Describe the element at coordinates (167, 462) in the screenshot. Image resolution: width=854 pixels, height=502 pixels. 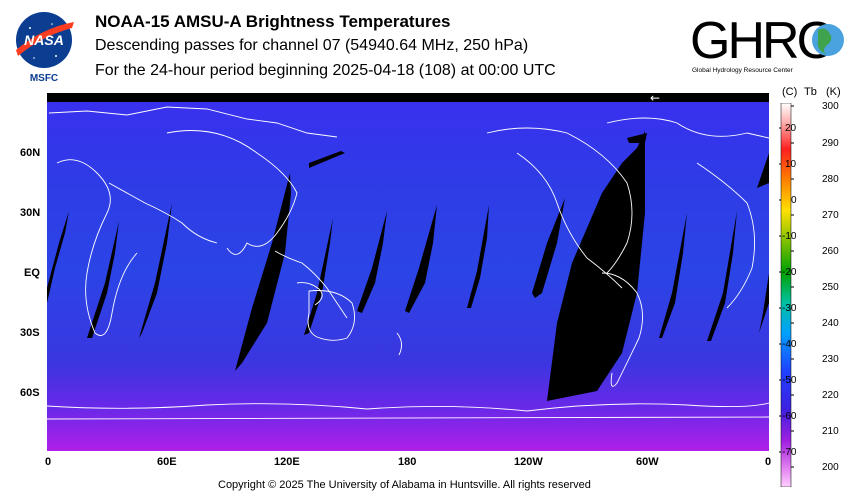
I see `lon-label-60e: 60E` at that location.